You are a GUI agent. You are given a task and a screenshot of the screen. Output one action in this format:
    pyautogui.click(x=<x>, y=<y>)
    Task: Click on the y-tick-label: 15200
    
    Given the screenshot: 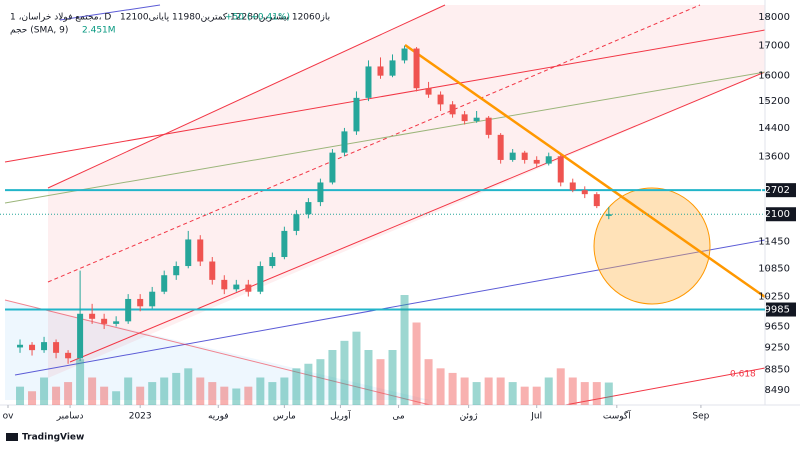 What is the action you would take?
    pyautogui.click(x=774, y=101)
    